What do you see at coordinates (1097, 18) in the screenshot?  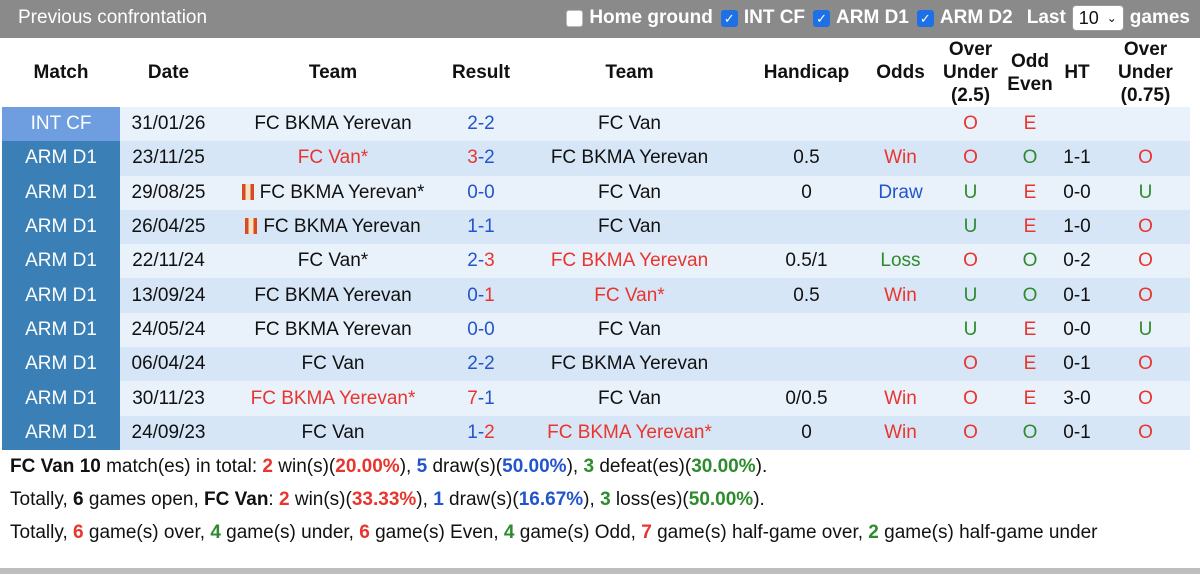 I see `last-games-select: 10 ⌄` at bounding box center [1097, 18].